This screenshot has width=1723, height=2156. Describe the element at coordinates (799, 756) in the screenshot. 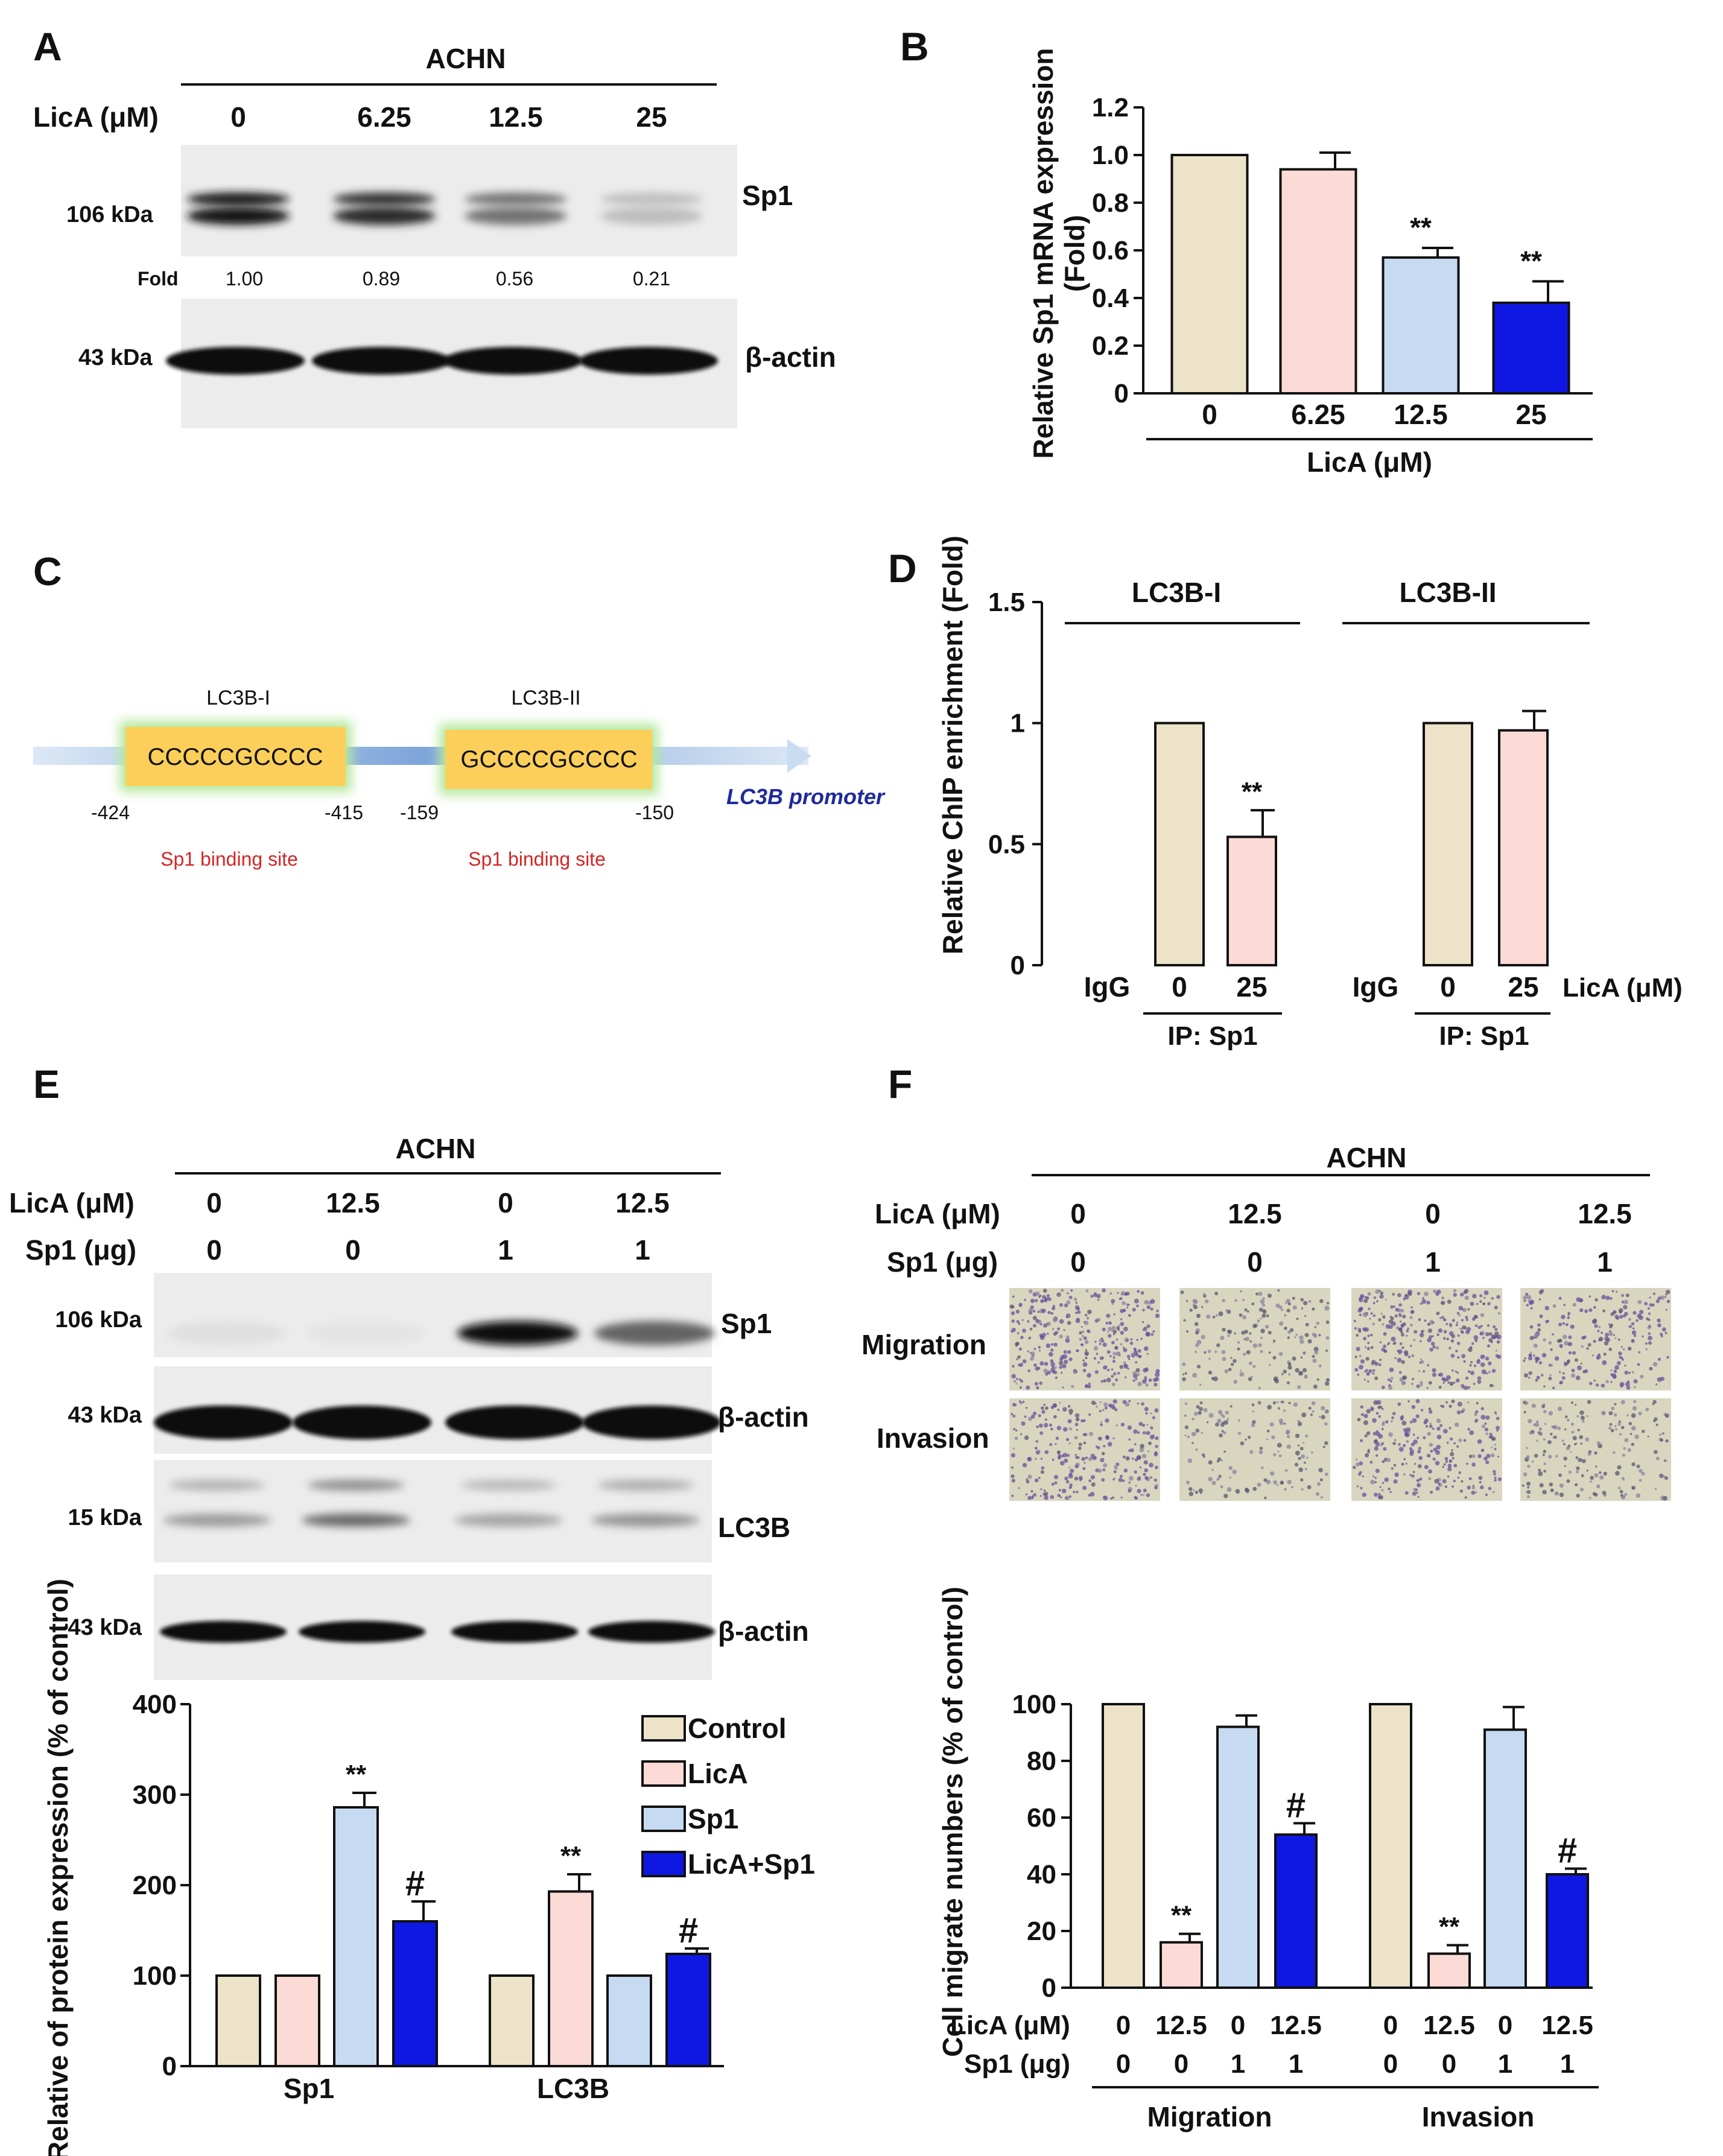

I see `promoter-arrowhead-icon` at that location.